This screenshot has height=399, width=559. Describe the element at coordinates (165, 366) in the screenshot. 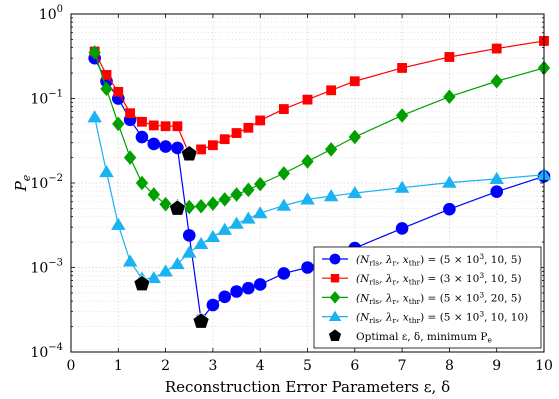

I see `x-tick-label: 2` at that location.